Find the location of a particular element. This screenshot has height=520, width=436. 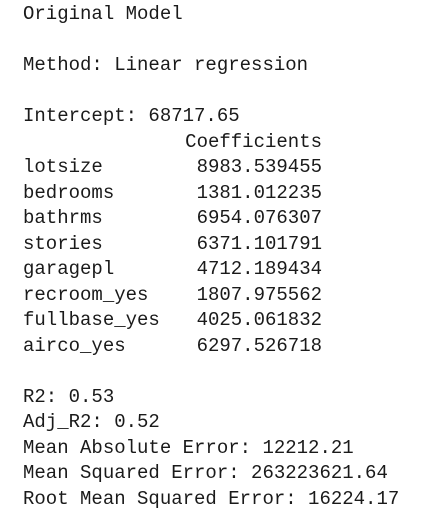

coefficient-value: 1381.012235 is located at coordinates (259, 192).